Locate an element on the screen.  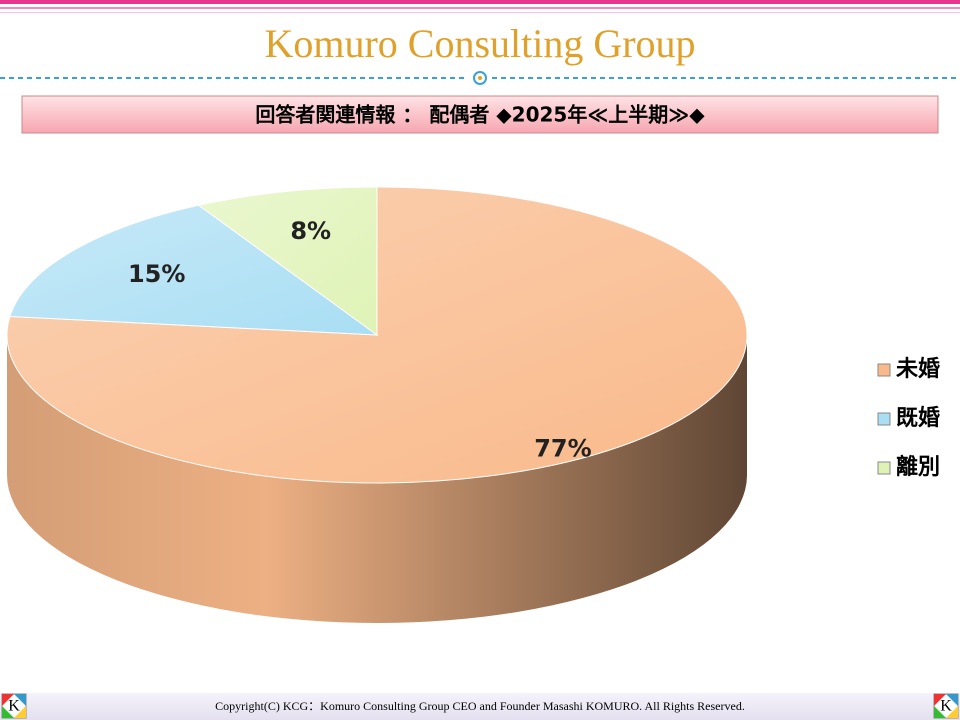
footer-bar is located at coordinates (480, 706).